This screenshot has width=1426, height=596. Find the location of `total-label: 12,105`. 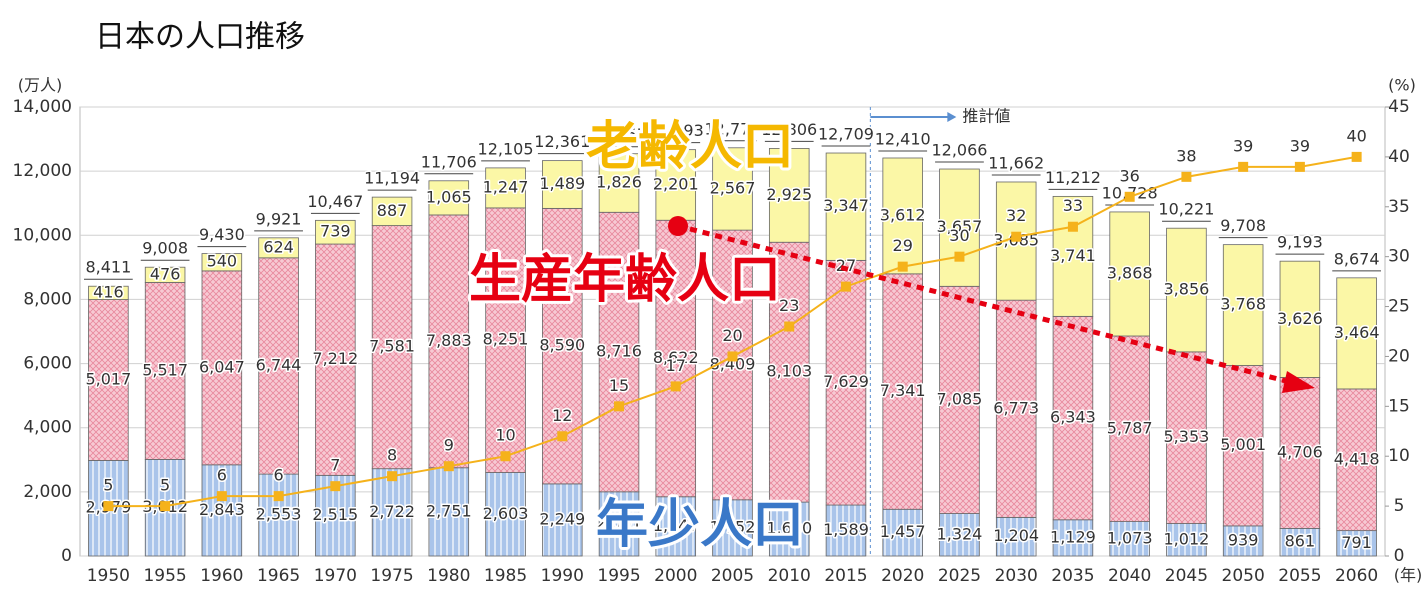

total-label: 12,105 is located at coordinates (506, 148).